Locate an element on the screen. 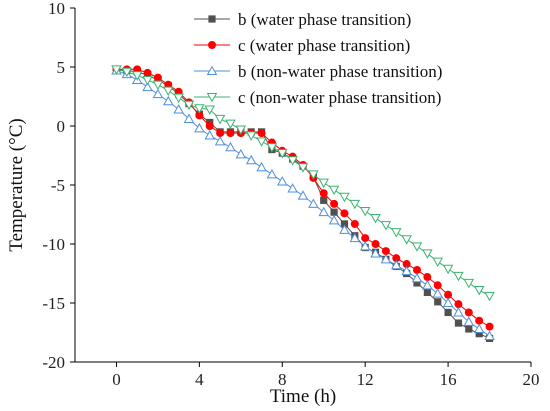  x-tick-label: 20 is located at coordinates (531, 379).